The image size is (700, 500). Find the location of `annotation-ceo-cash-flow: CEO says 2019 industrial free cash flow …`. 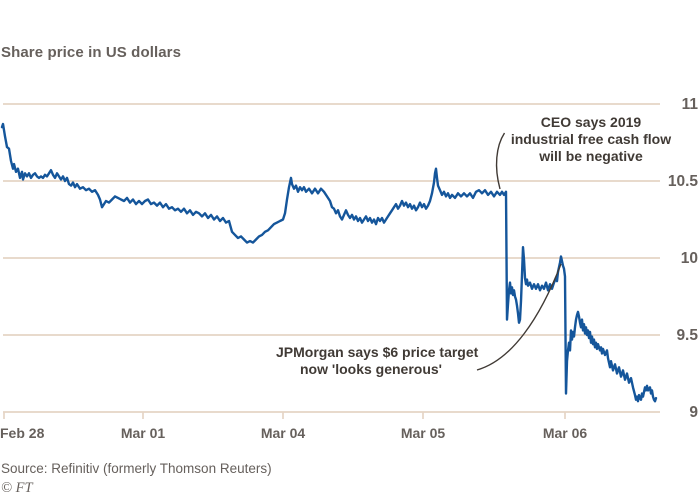

annotation-ceo-cash-flow: CEO says 2019 industrial free cash flow … is located at coordinates (591, 139).